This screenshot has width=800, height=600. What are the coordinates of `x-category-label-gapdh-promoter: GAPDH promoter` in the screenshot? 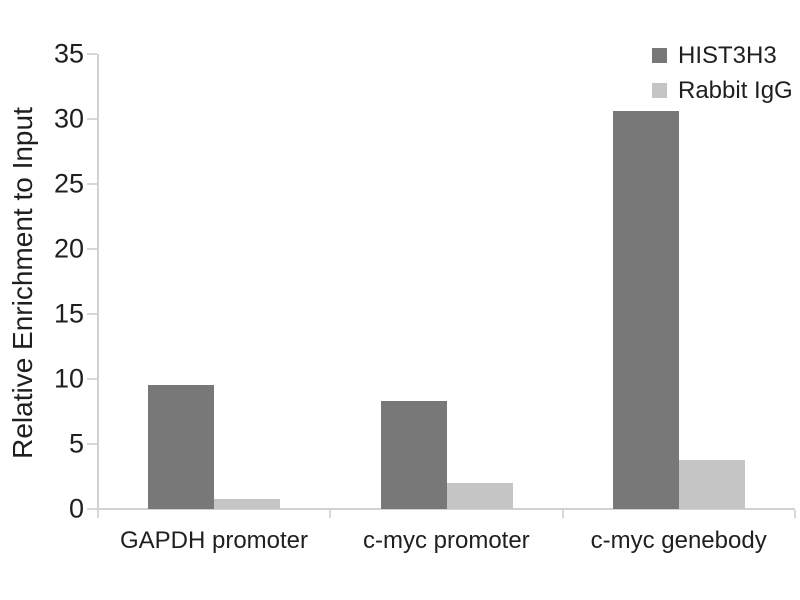 It's located at (214, 540).